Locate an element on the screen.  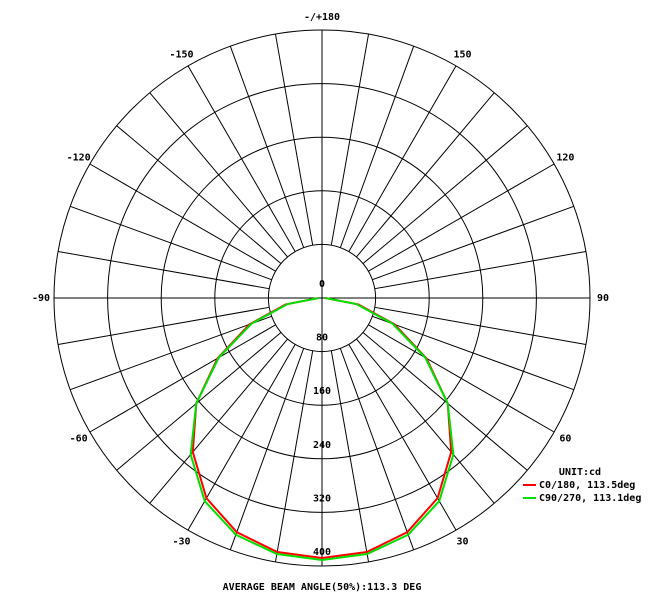
angle-tick-label: -120 is located at coordinates (79, 158).